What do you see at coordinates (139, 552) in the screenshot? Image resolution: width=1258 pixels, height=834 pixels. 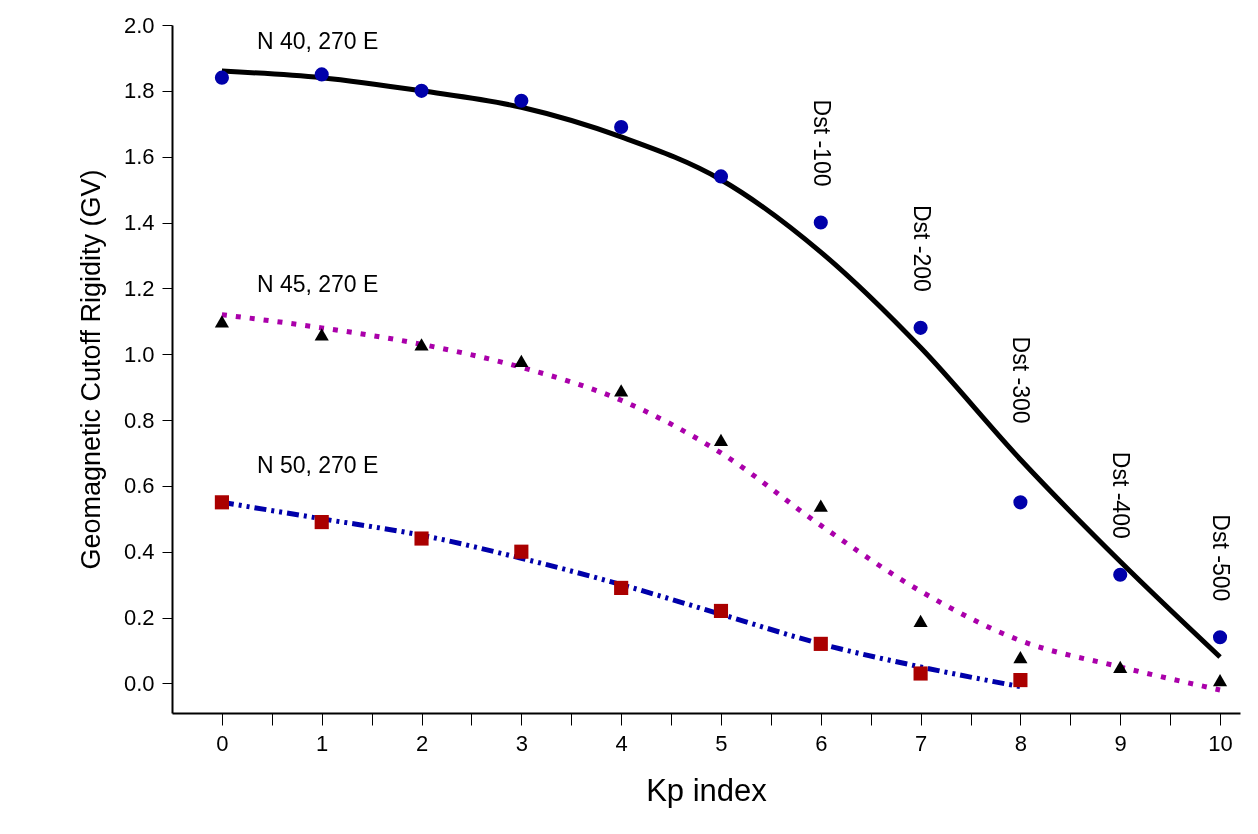 I see `y-tick-label: 0.4` at bounding box center [139, 552].